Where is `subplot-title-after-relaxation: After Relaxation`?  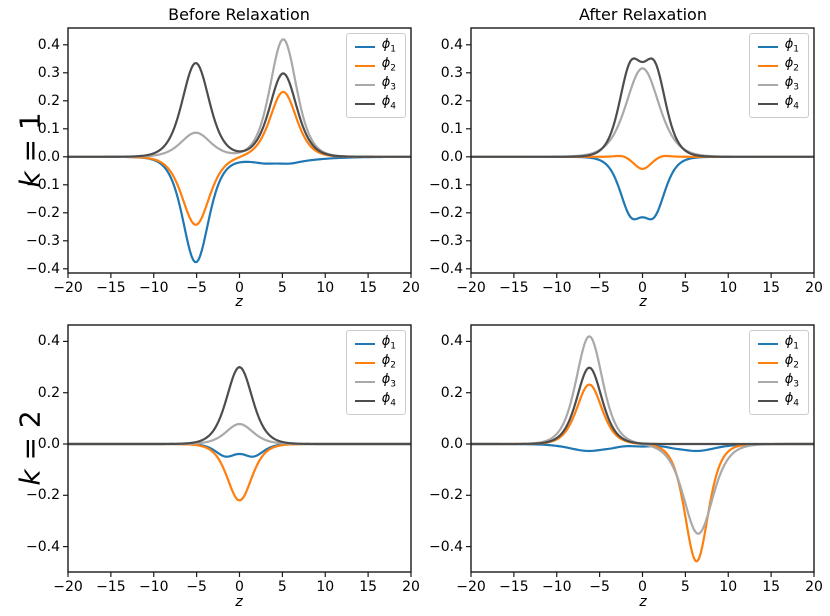 subplot-title-after-relaxation: After Relaxation is located at coordinates (643, 14).